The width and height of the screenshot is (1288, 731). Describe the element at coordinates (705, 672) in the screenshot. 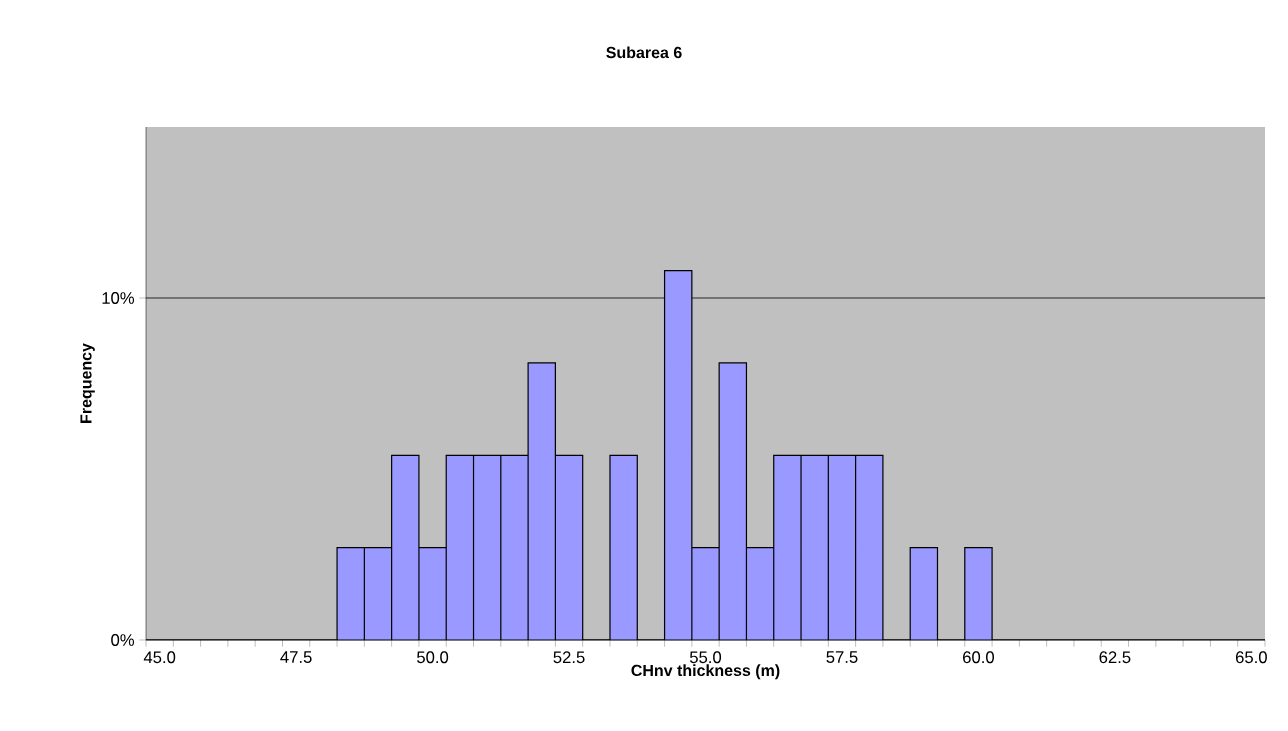

I see `x-axis-title: CHnv thickness (m)` at that location.